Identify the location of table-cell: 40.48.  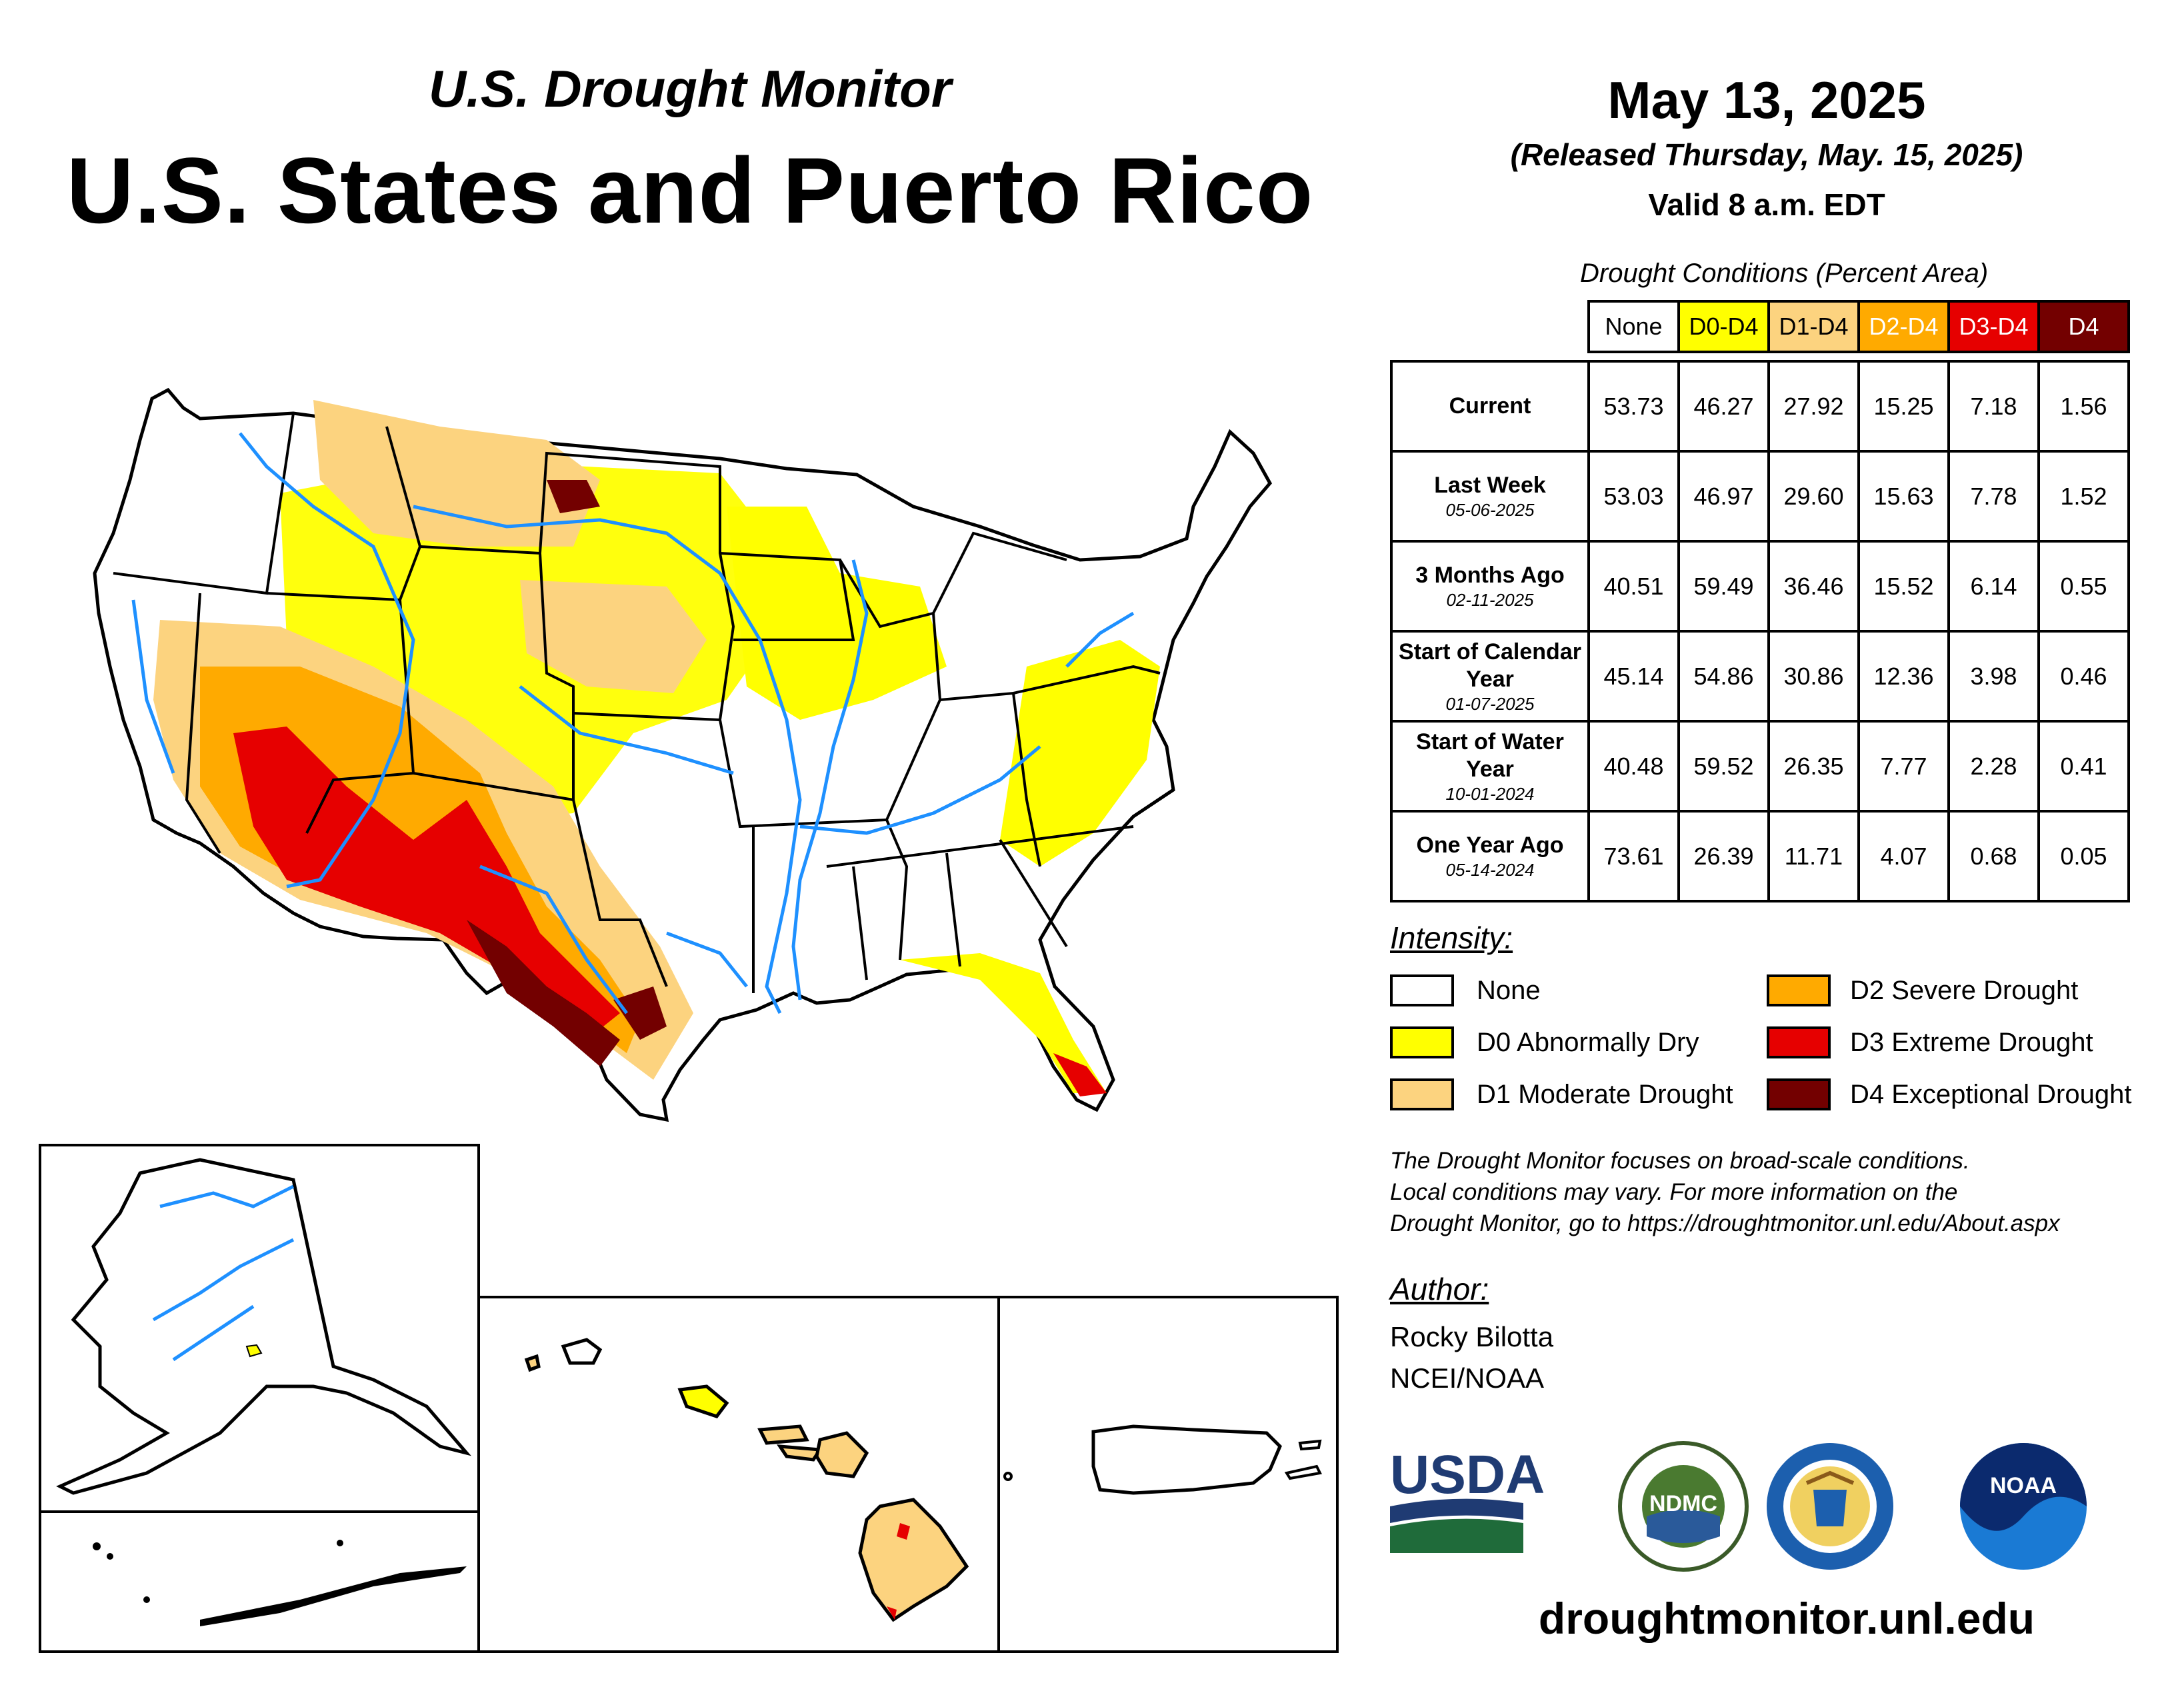
(1633, 766).